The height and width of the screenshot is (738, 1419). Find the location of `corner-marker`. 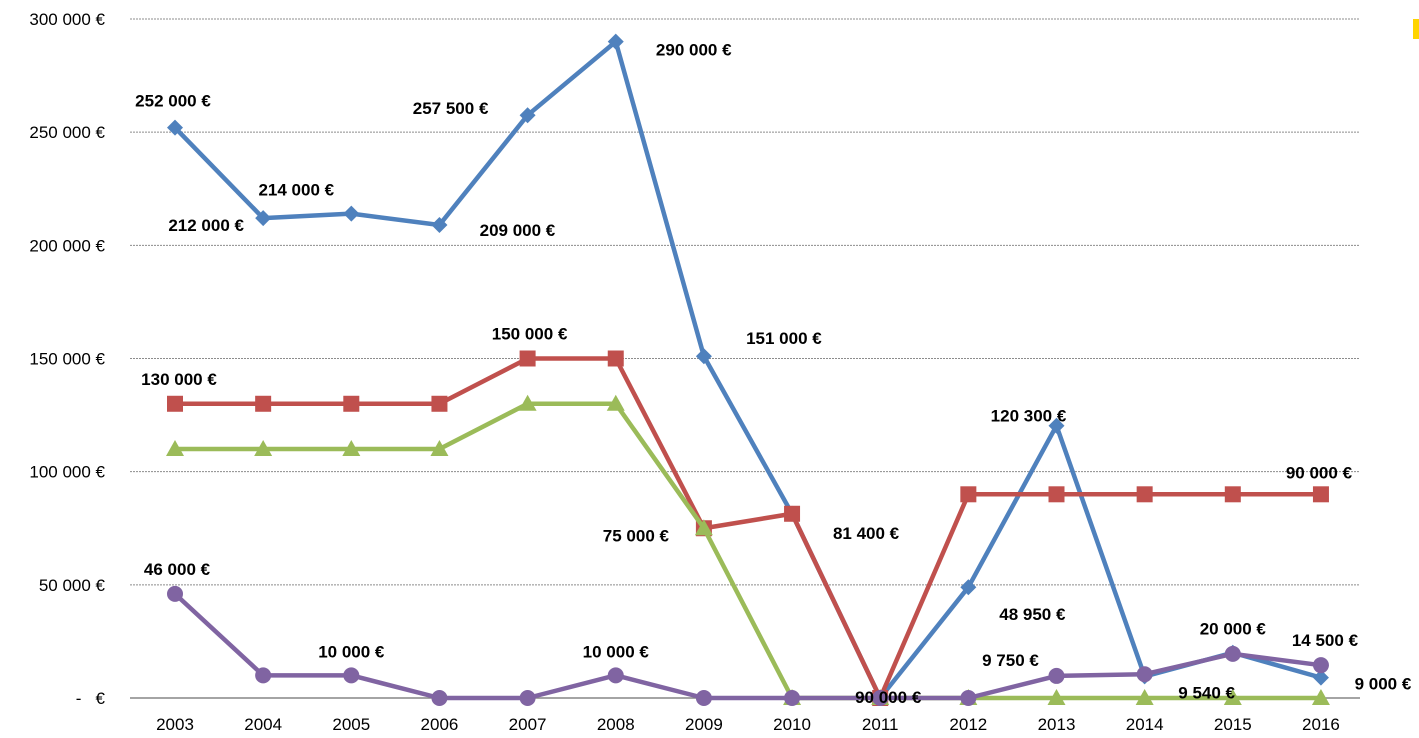

corner-marker is located at coordinates (1416, 29).